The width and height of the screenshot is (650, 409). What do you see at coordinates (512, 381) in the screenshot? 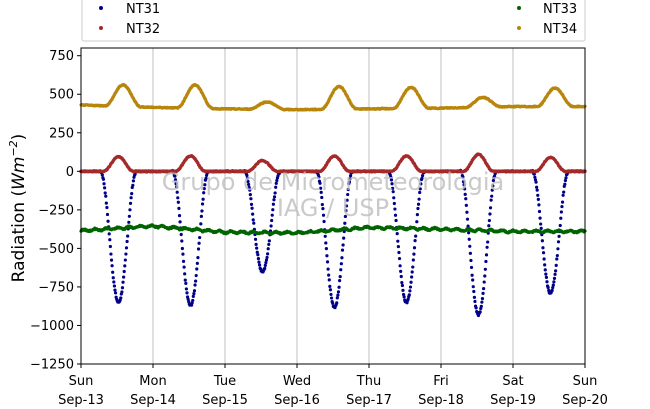
I see `x-tick-label-day: Sat` at bounding box center [512, 381].